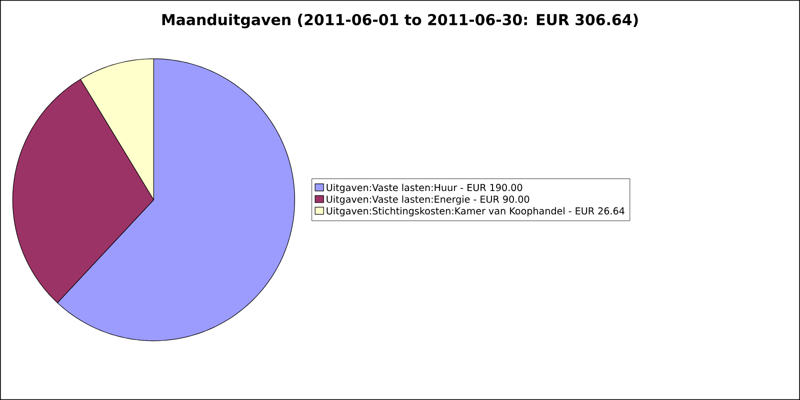 This screenshot has height=400, width=800. Describe the element at coordinates (400, 21) in the screenshot. I see `chart-title: Maanduitgaven (2011-06-01 to 2011-06-30: EUR 306.64)` at that location.